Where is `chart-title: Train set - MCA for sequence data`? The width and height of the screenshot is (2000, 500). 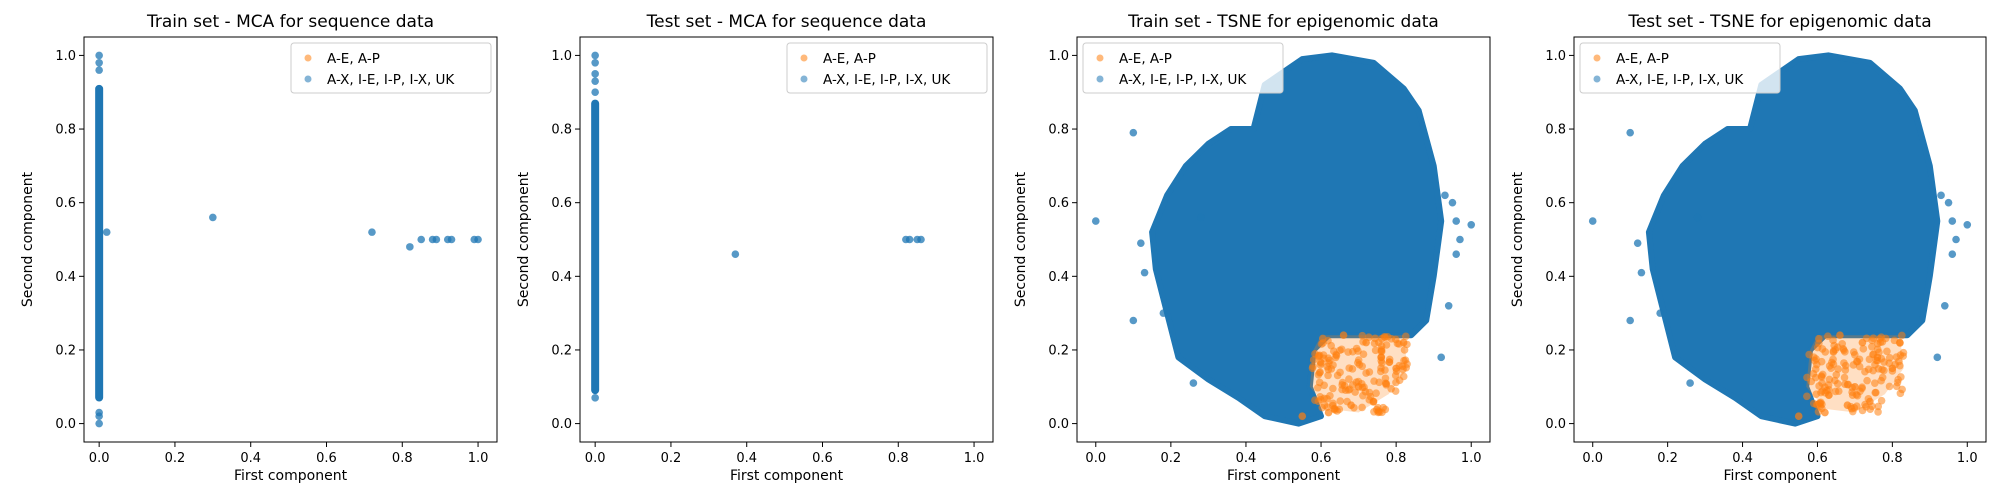
chart-title: Train set - MCA for sequence data is located at coordinates (290, 22).